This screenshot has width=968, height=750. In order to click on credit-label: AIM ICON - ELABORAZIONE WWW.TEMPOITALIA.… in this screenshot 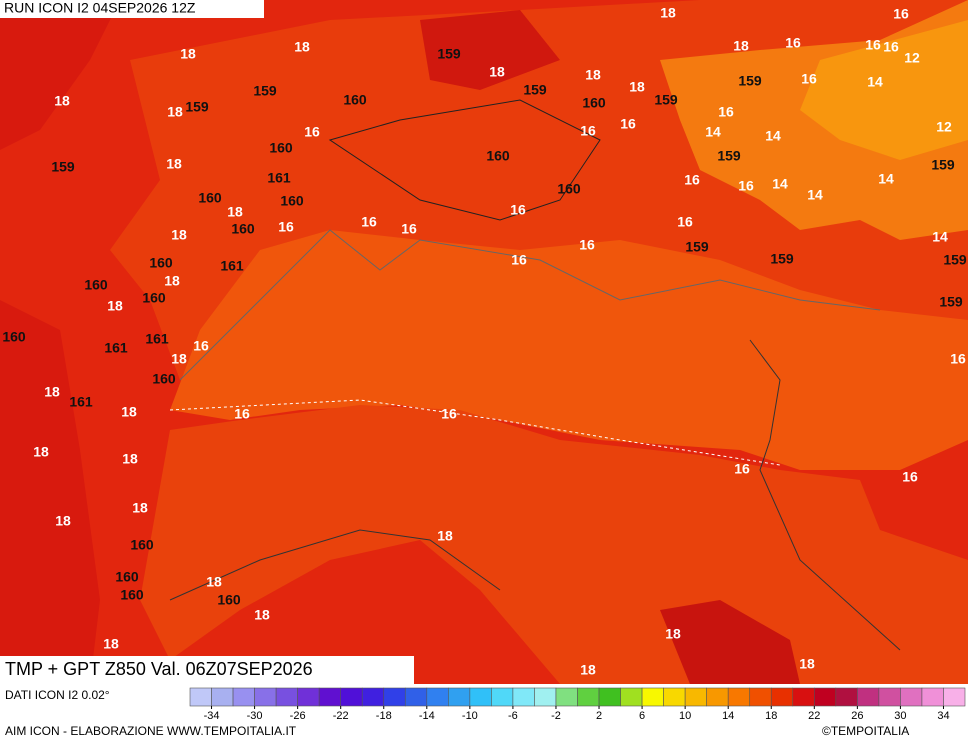, I will do `click(151, 731)`.